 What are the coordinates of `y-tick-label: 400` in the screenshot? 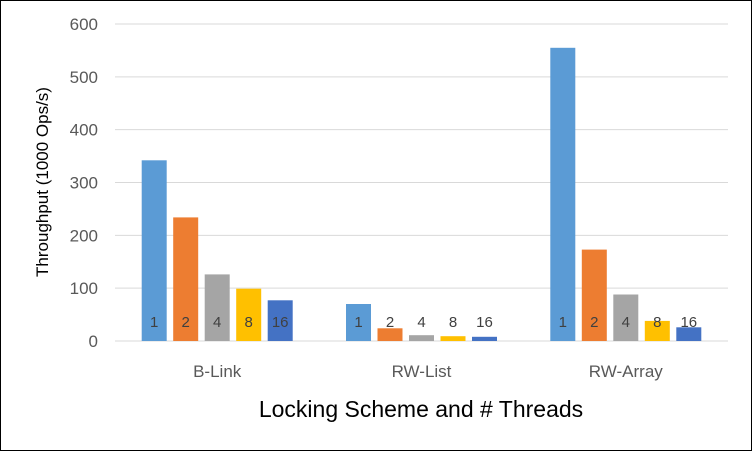 It's located at (84, 130).